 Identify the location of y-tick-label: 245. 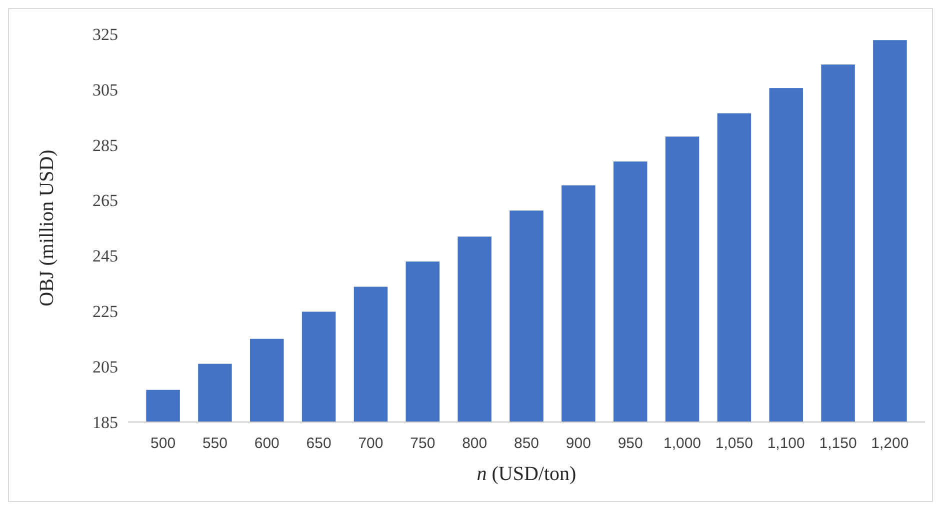
(105, 256).